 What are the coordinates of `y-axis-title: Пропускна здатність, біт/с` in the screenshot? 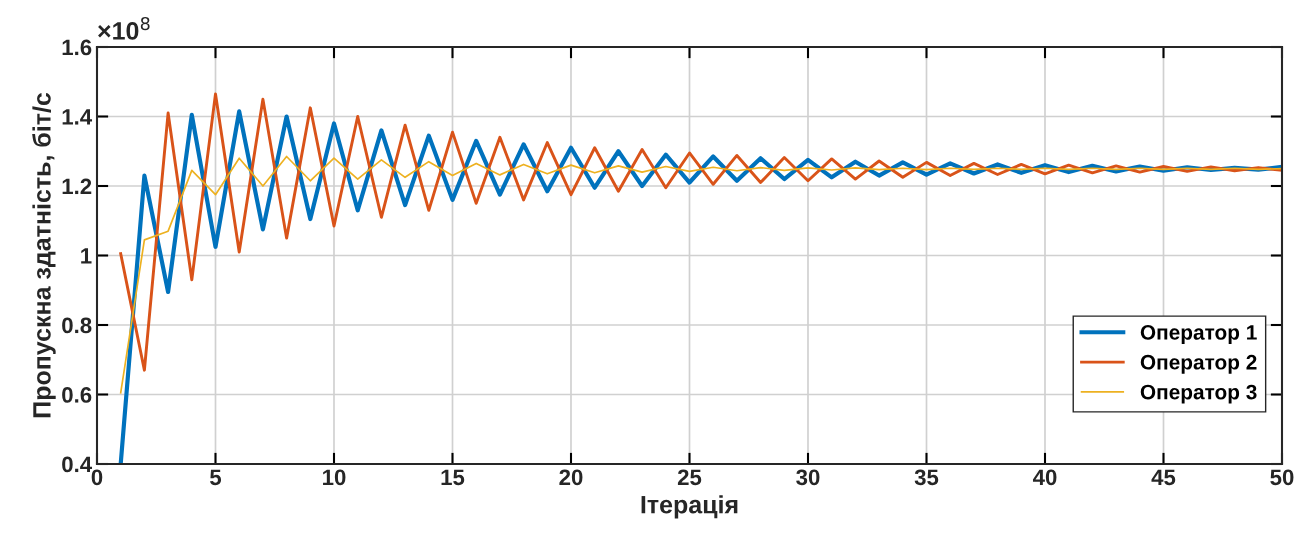 It's located at (44, 255).